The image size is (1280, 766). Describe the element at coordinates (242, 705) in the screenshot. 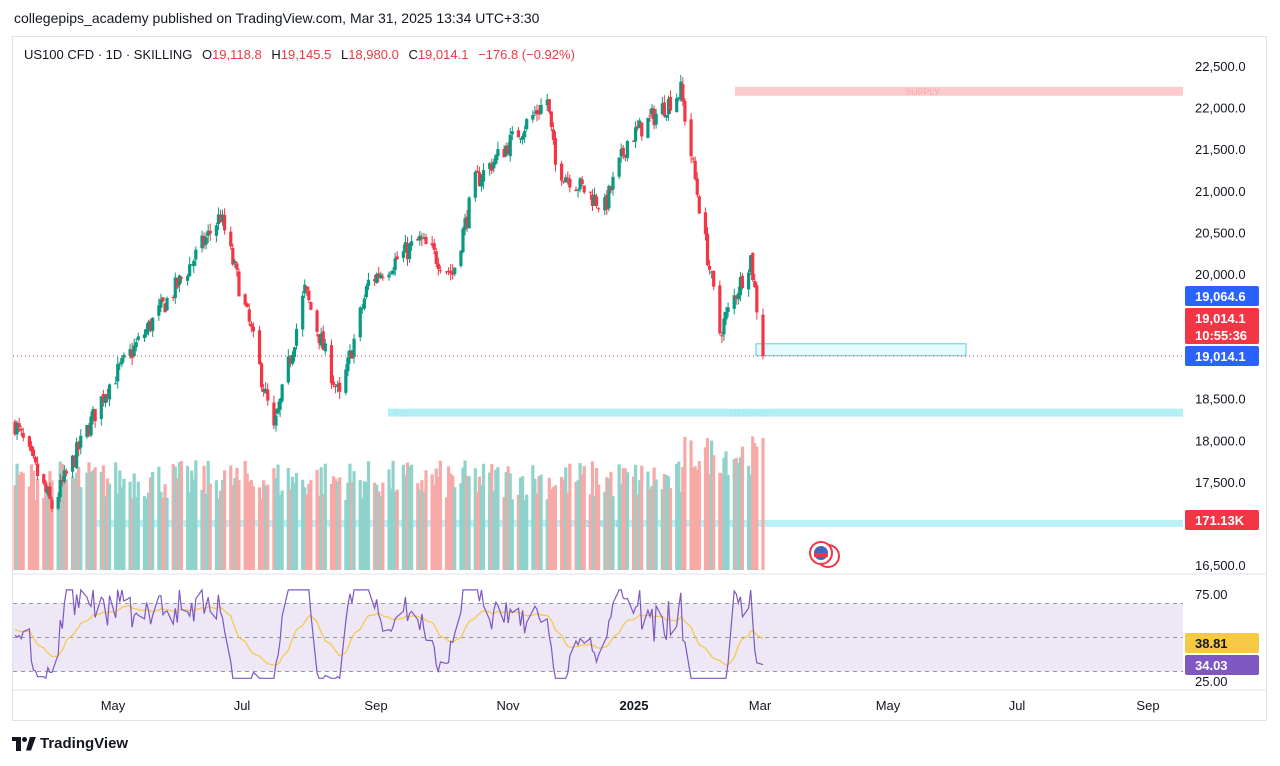

I see `x-tick-label: Jul` at that location.